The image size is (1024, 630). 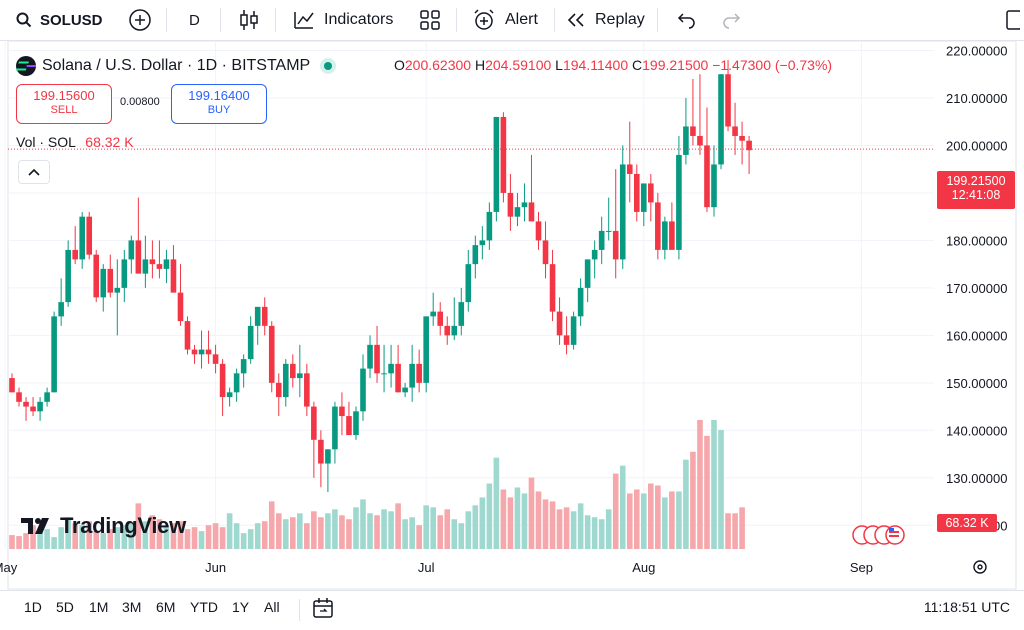 What do you see at coordinates (272, 607) in the screenshot?
I see `range-button-all: All` at bounding box center [272, 607].